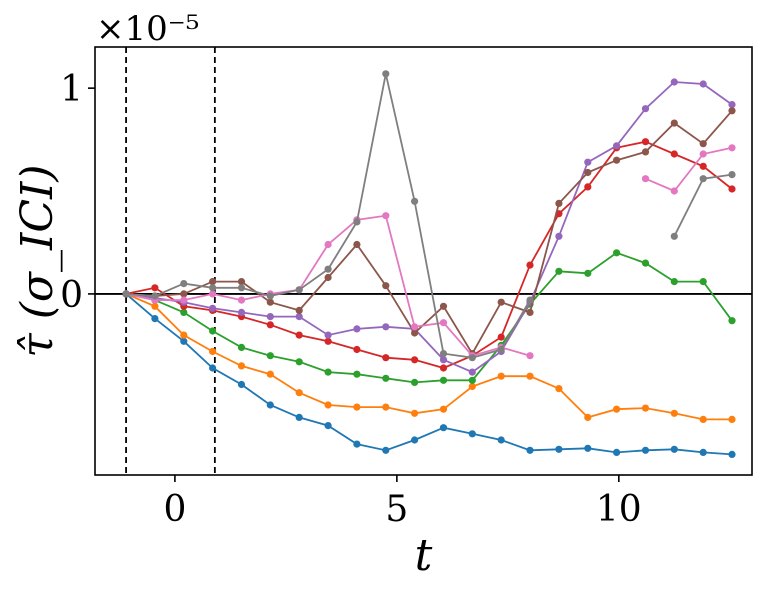 This screenshot has height=591, width=761. I want to click on series-8-line, so click(703, 205).